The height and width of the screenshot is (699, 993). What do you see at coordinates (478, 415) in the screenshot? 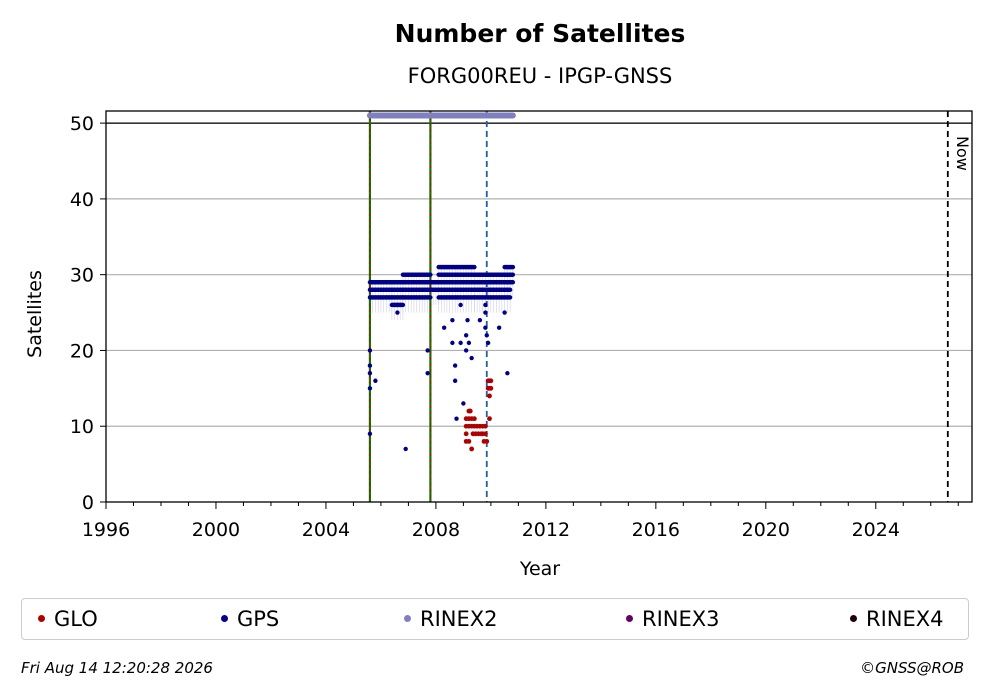
I see `glo-series` at bounding box center [478, 415].